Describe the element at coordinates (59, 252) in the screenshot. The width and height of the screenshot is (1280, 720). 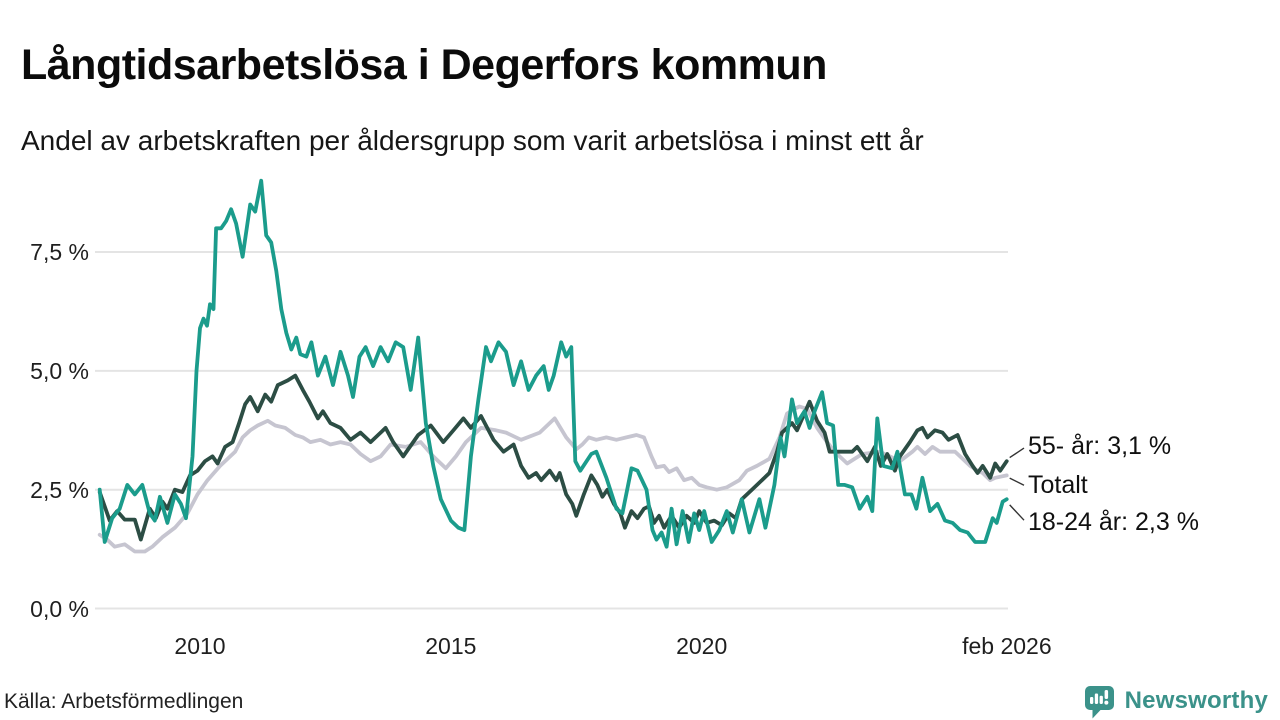
I see `y-axis-tick-7-5: 7,5 %` at that location.